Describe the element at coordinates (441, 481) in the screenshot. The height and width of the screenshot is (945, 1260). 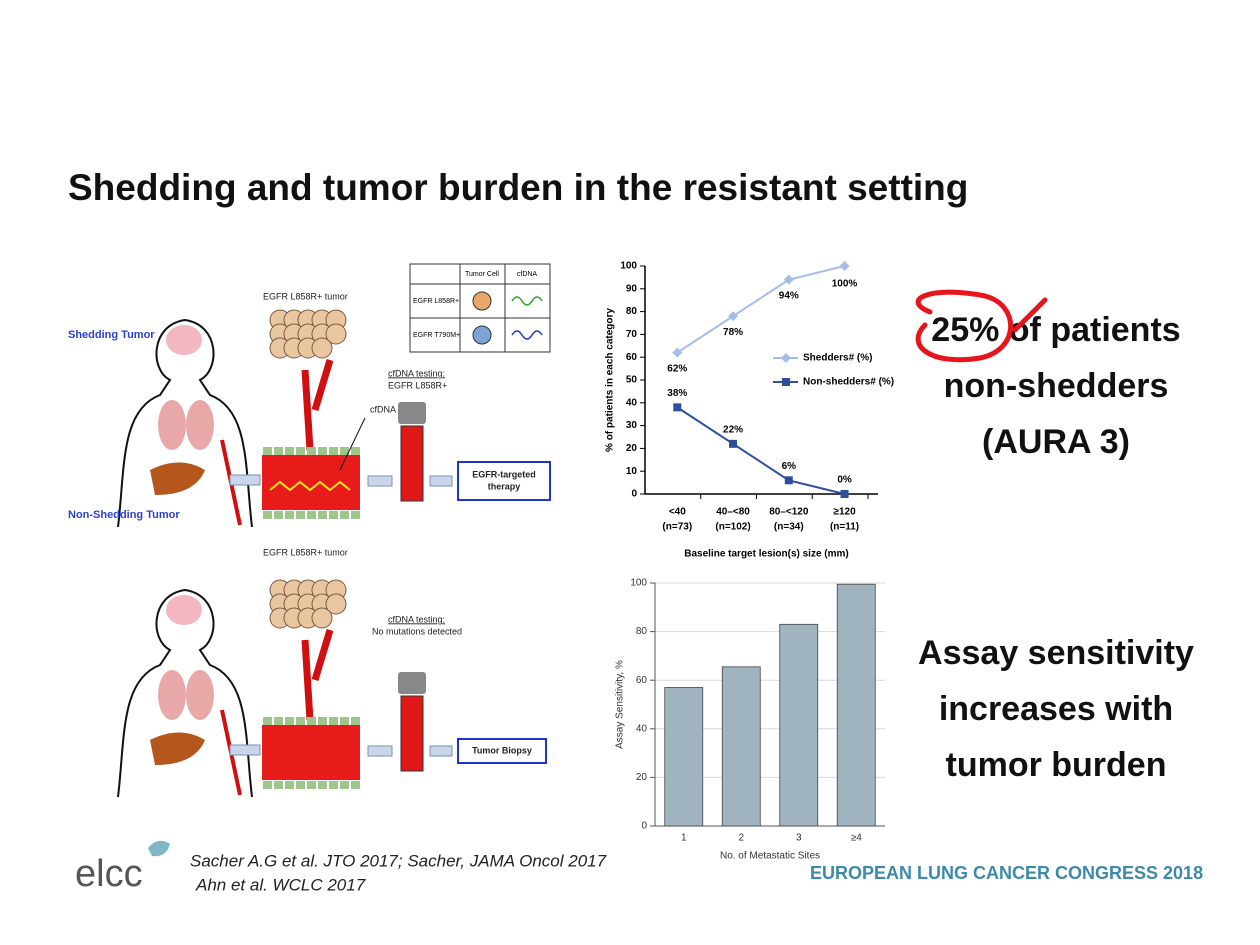
I see `arrow` at that location.